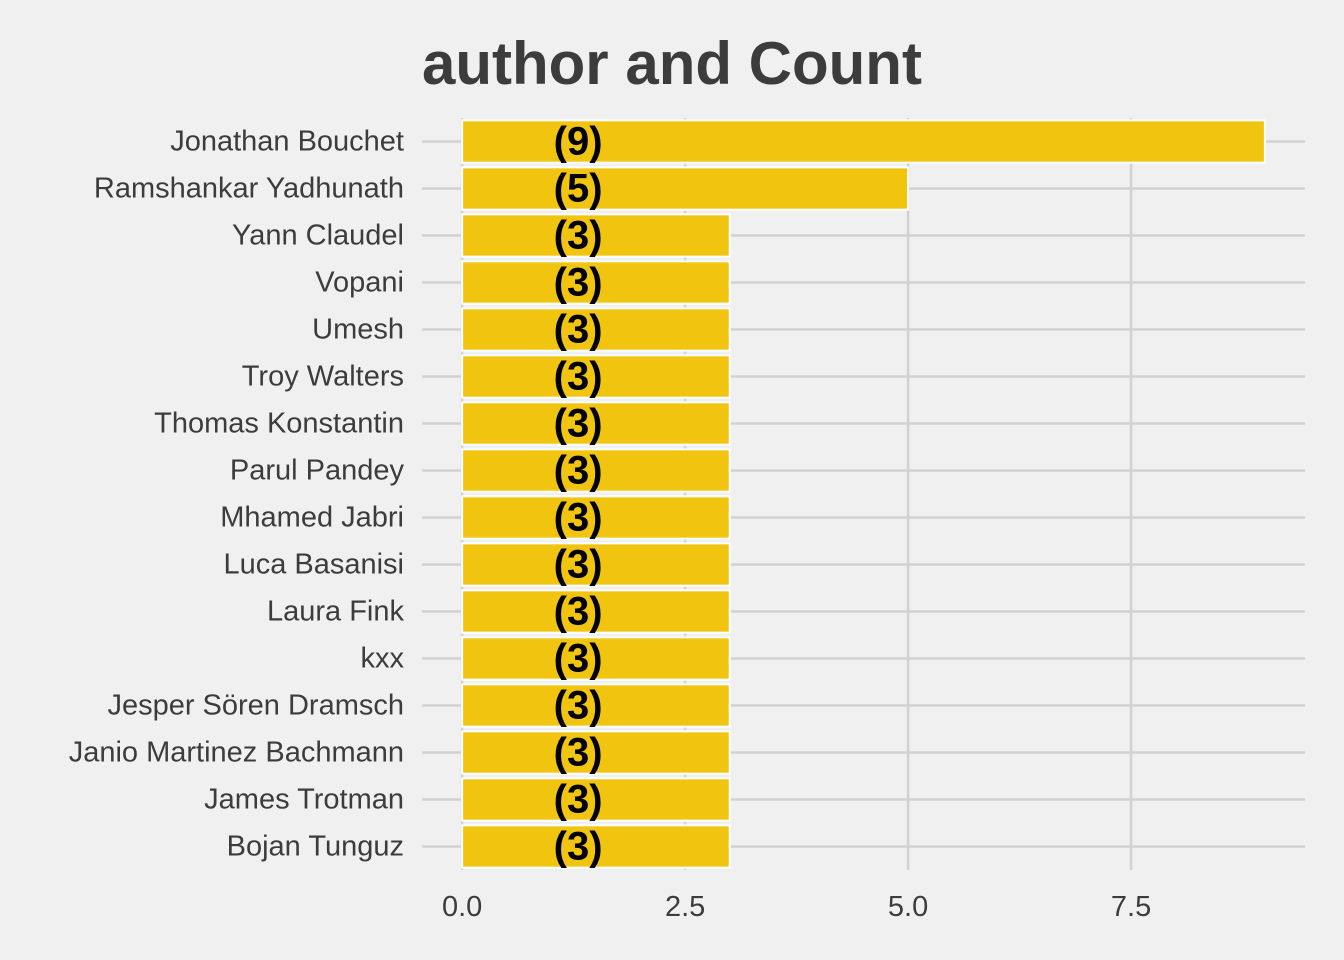 The width and height of the screenshot is (1344, 960). I want to click on category-label: Jonathan Bouchet, so click(287, 142).